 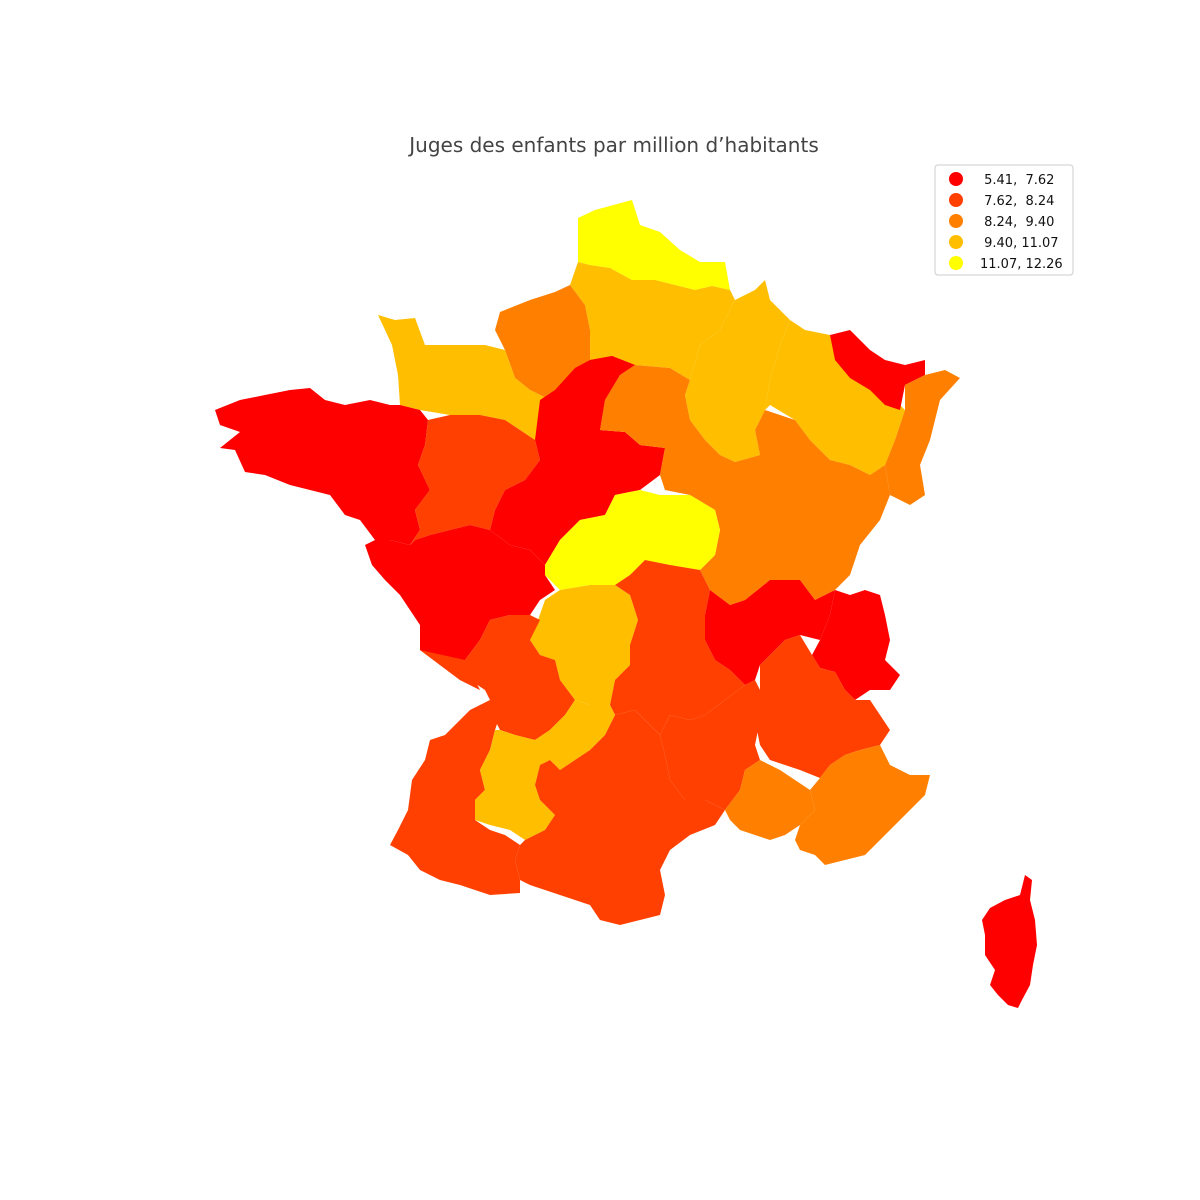 What do you see at coordinates (745, 485) in the screenshot?
I see `region-bourgogne` at bounding box center [745, 485].